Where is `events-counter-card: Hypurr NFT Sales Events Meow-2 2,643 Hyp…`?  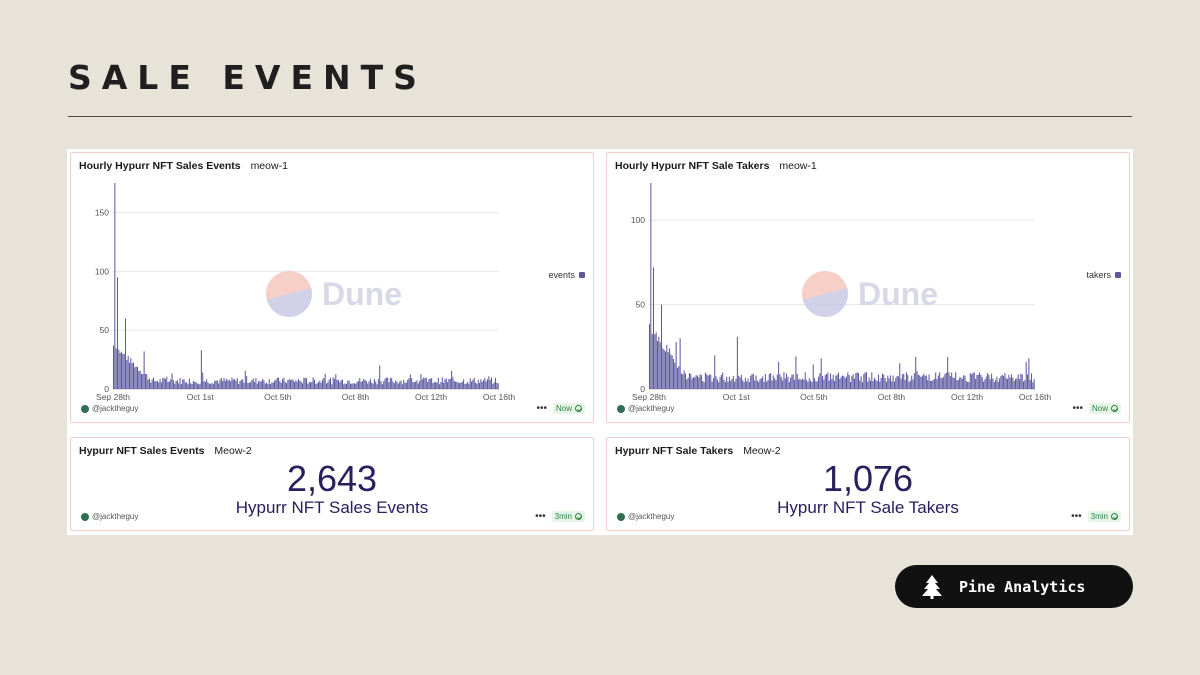
events-counter-card: Hypurr NFT Sales Events Meow-2 2,643 Hyp… is located at coordinates (332, 484).